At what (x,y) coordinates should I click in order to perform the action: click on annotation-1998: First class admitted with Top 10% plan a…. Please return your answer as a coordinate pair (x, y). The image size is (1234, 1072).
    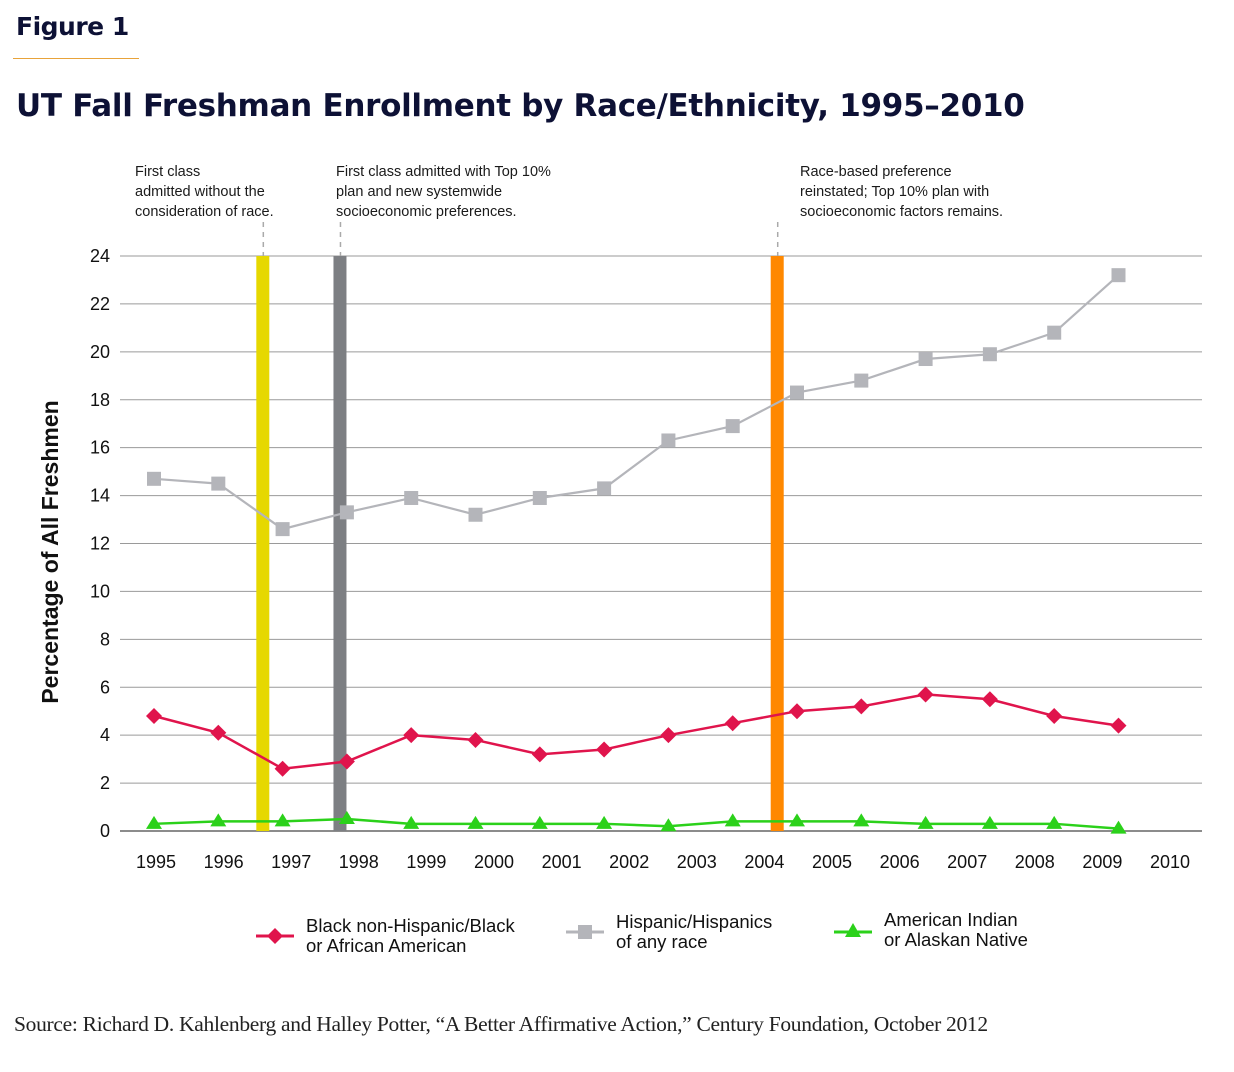
    Looking at the image, I should click on (443, 192).